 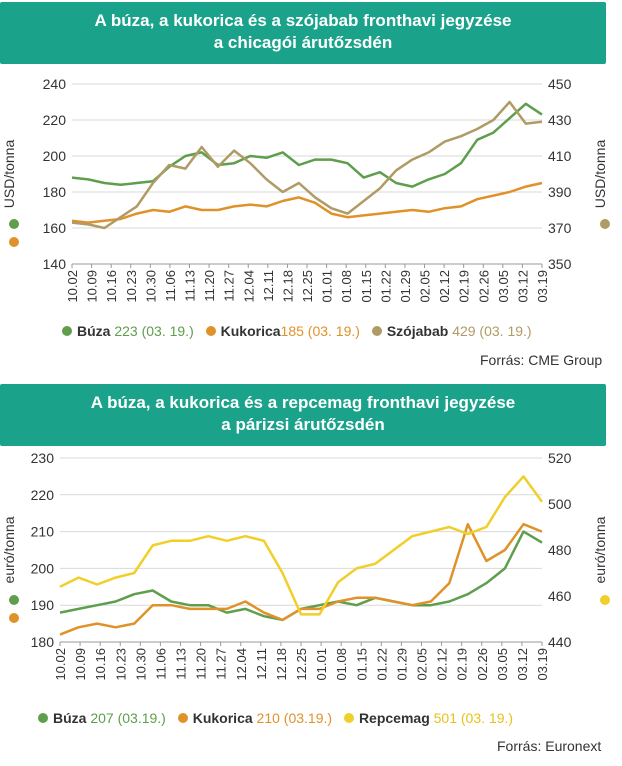 I want to click on series-line-repcemag, so click(x=301, y=545).